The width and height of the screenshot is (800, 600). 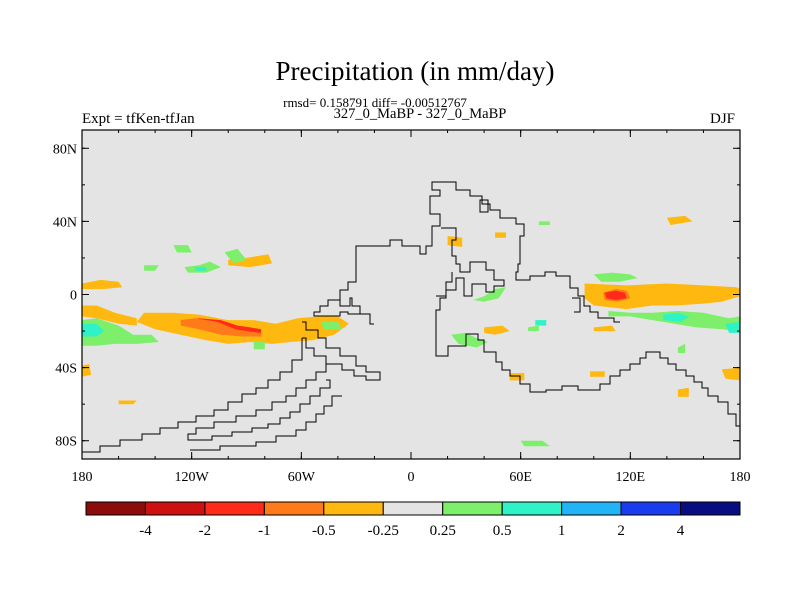 What do you see at coordinates (66, 369) in the screenshot?
I see `y-tick-label: 40S` at bounding box center [66, 369].